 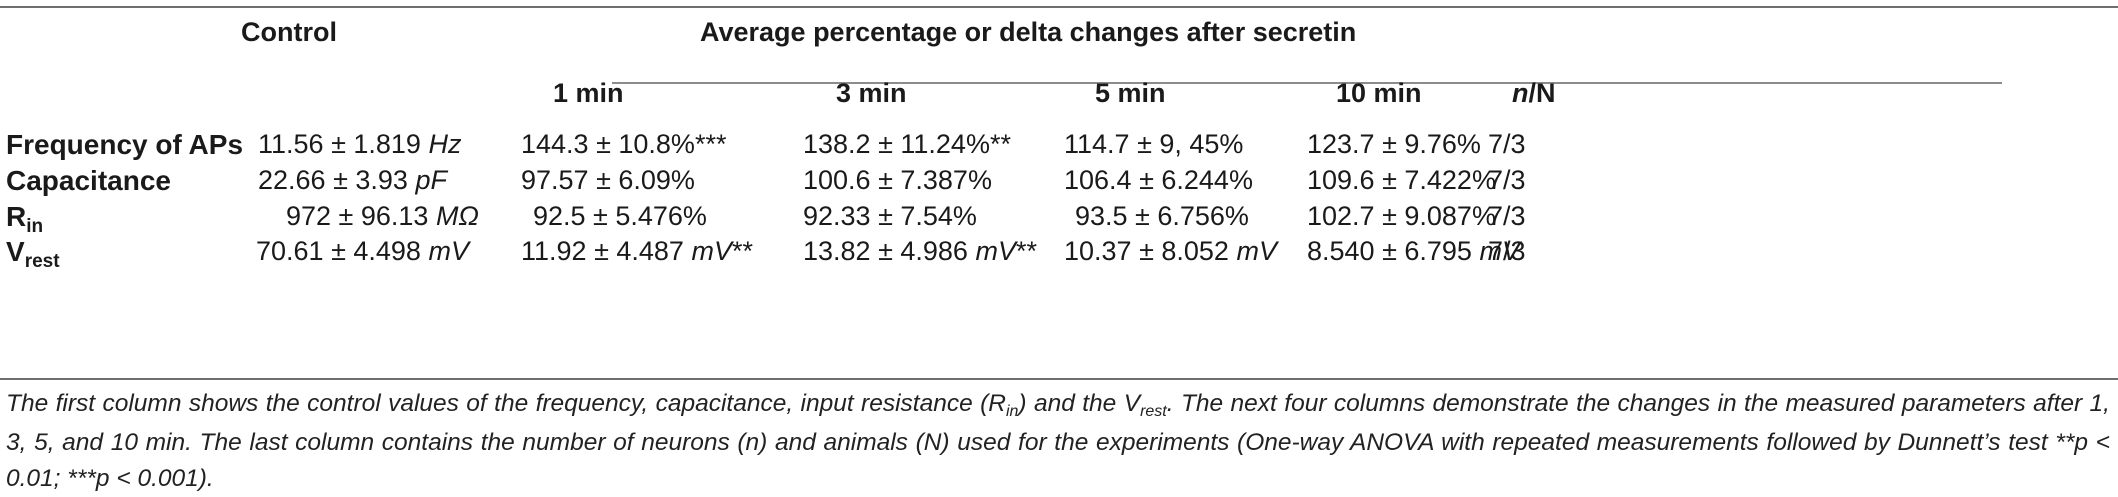 I want to click on header-col-3min: 3 min, so click(x=871, y=93).